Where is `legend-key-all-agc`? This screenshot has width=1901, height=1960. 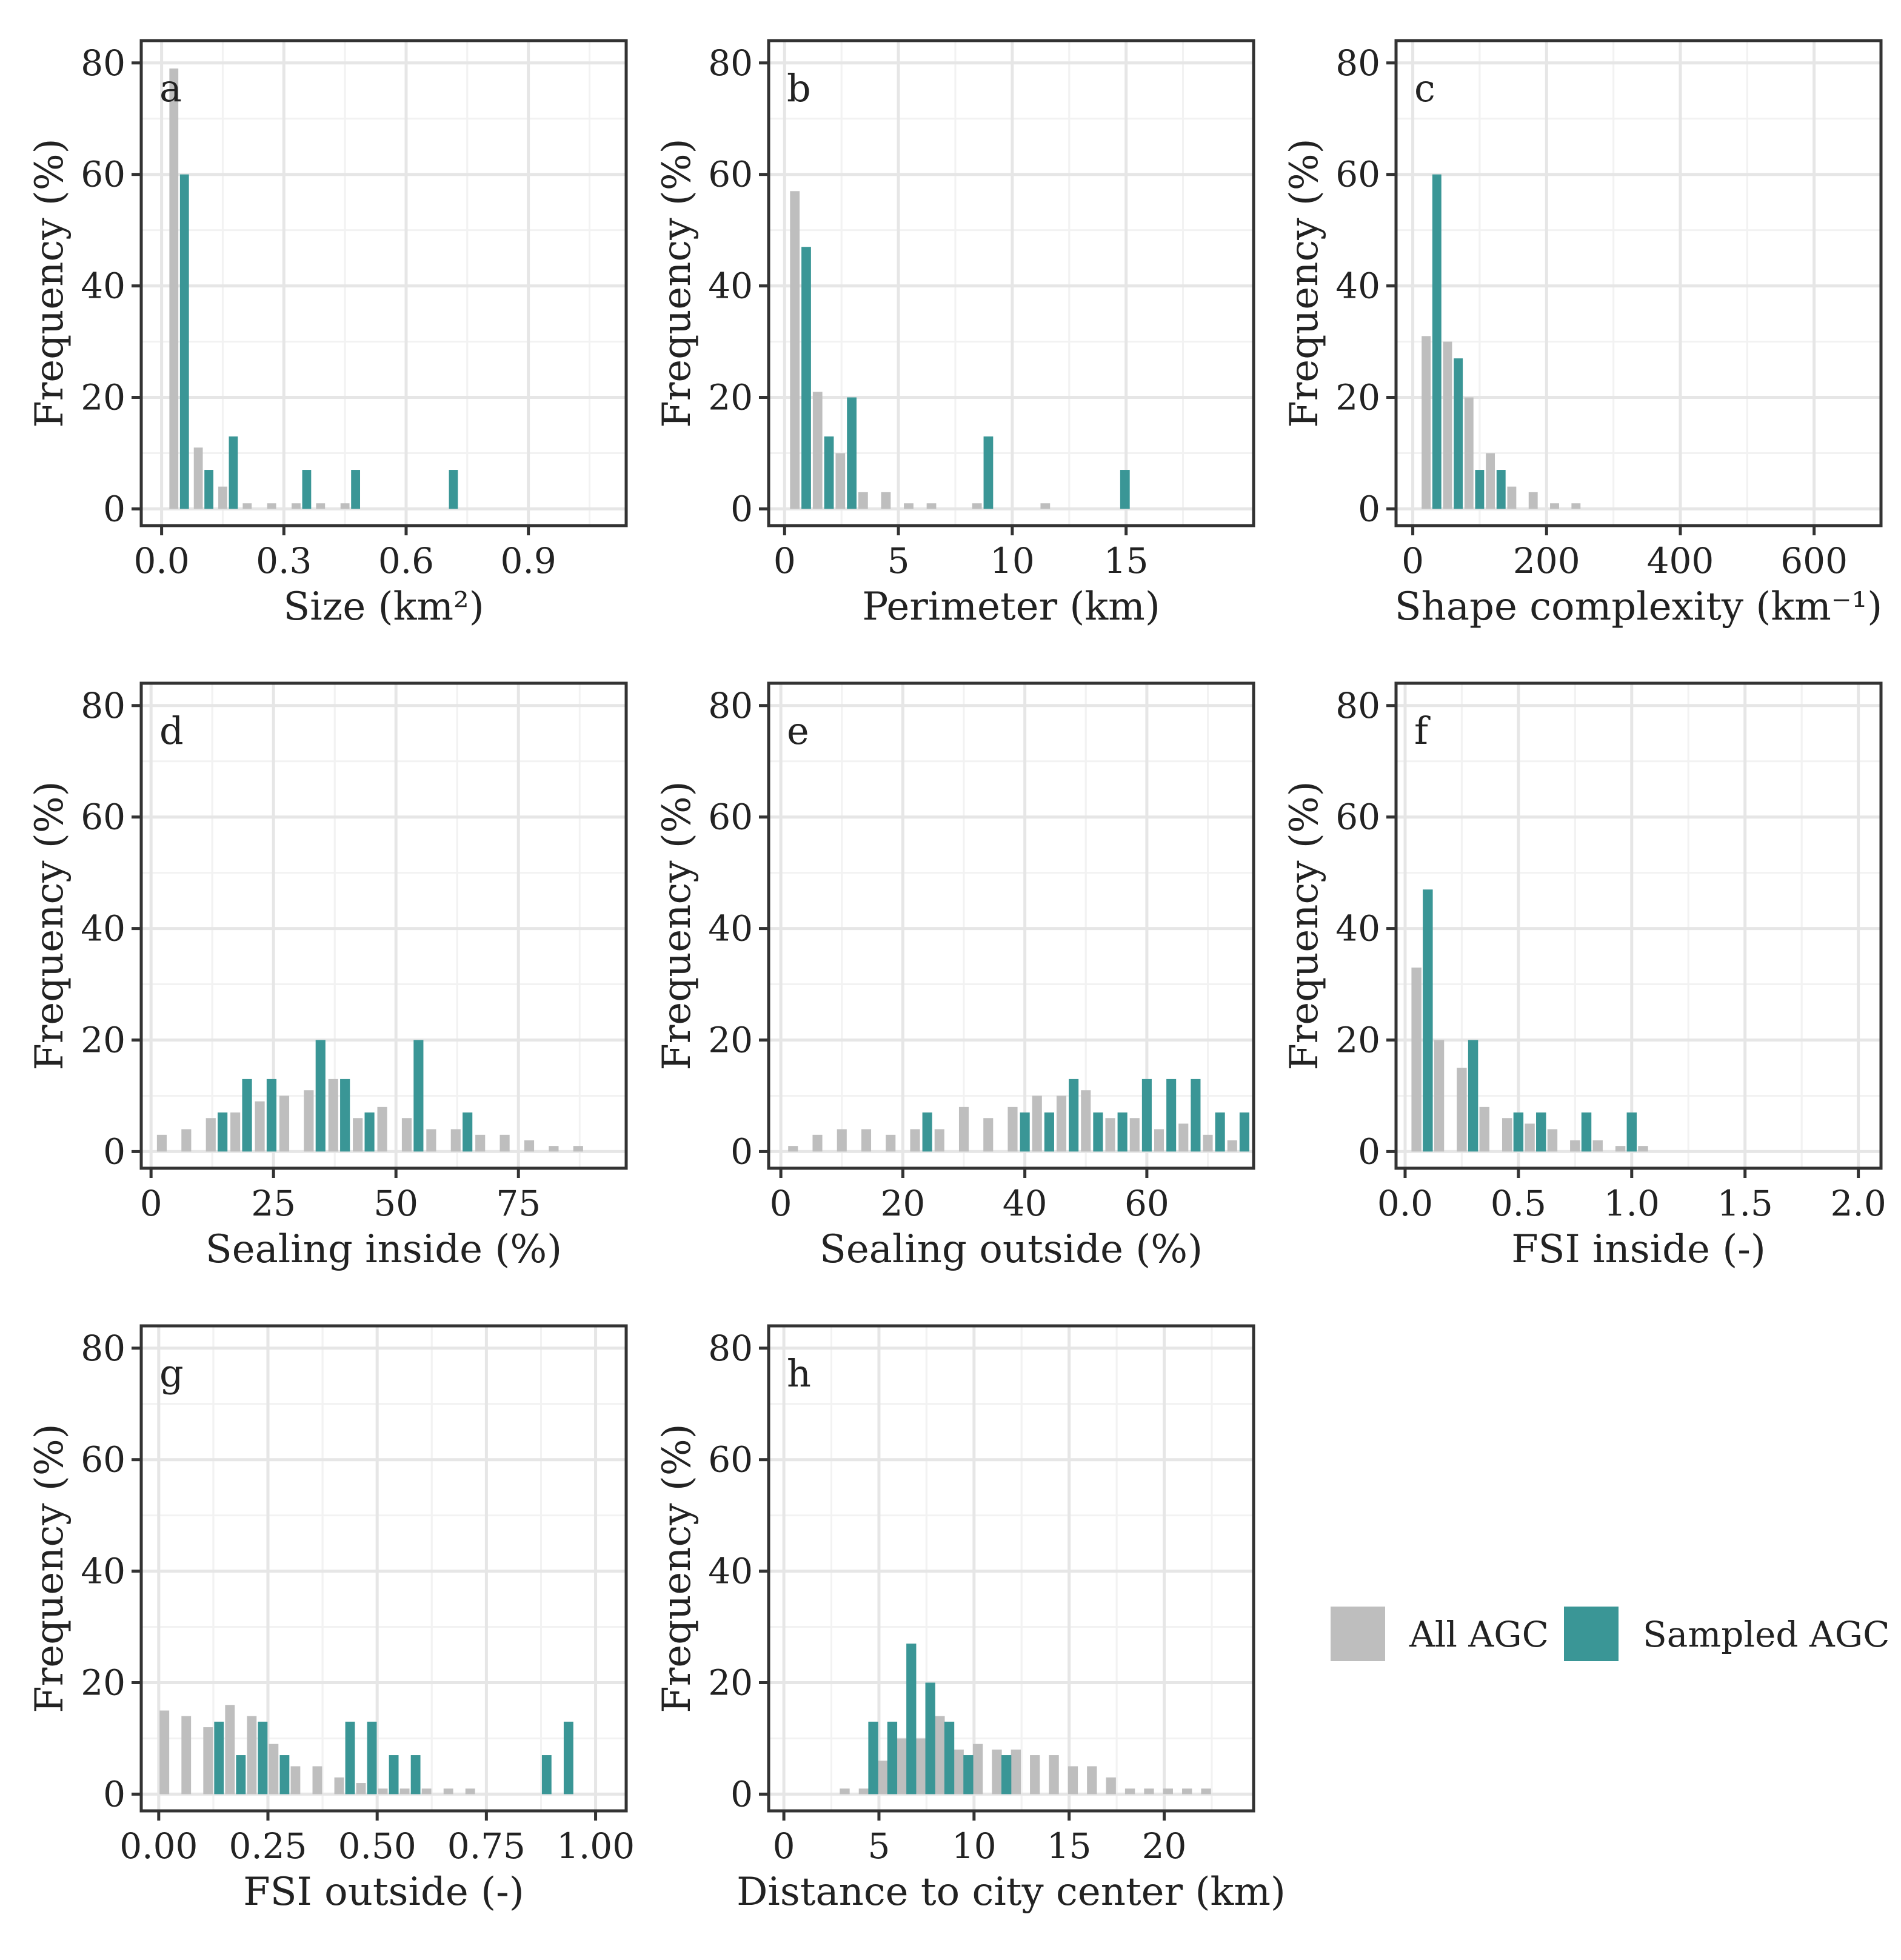
legend-key-all-agc is located at coordinates (1358, 1634).